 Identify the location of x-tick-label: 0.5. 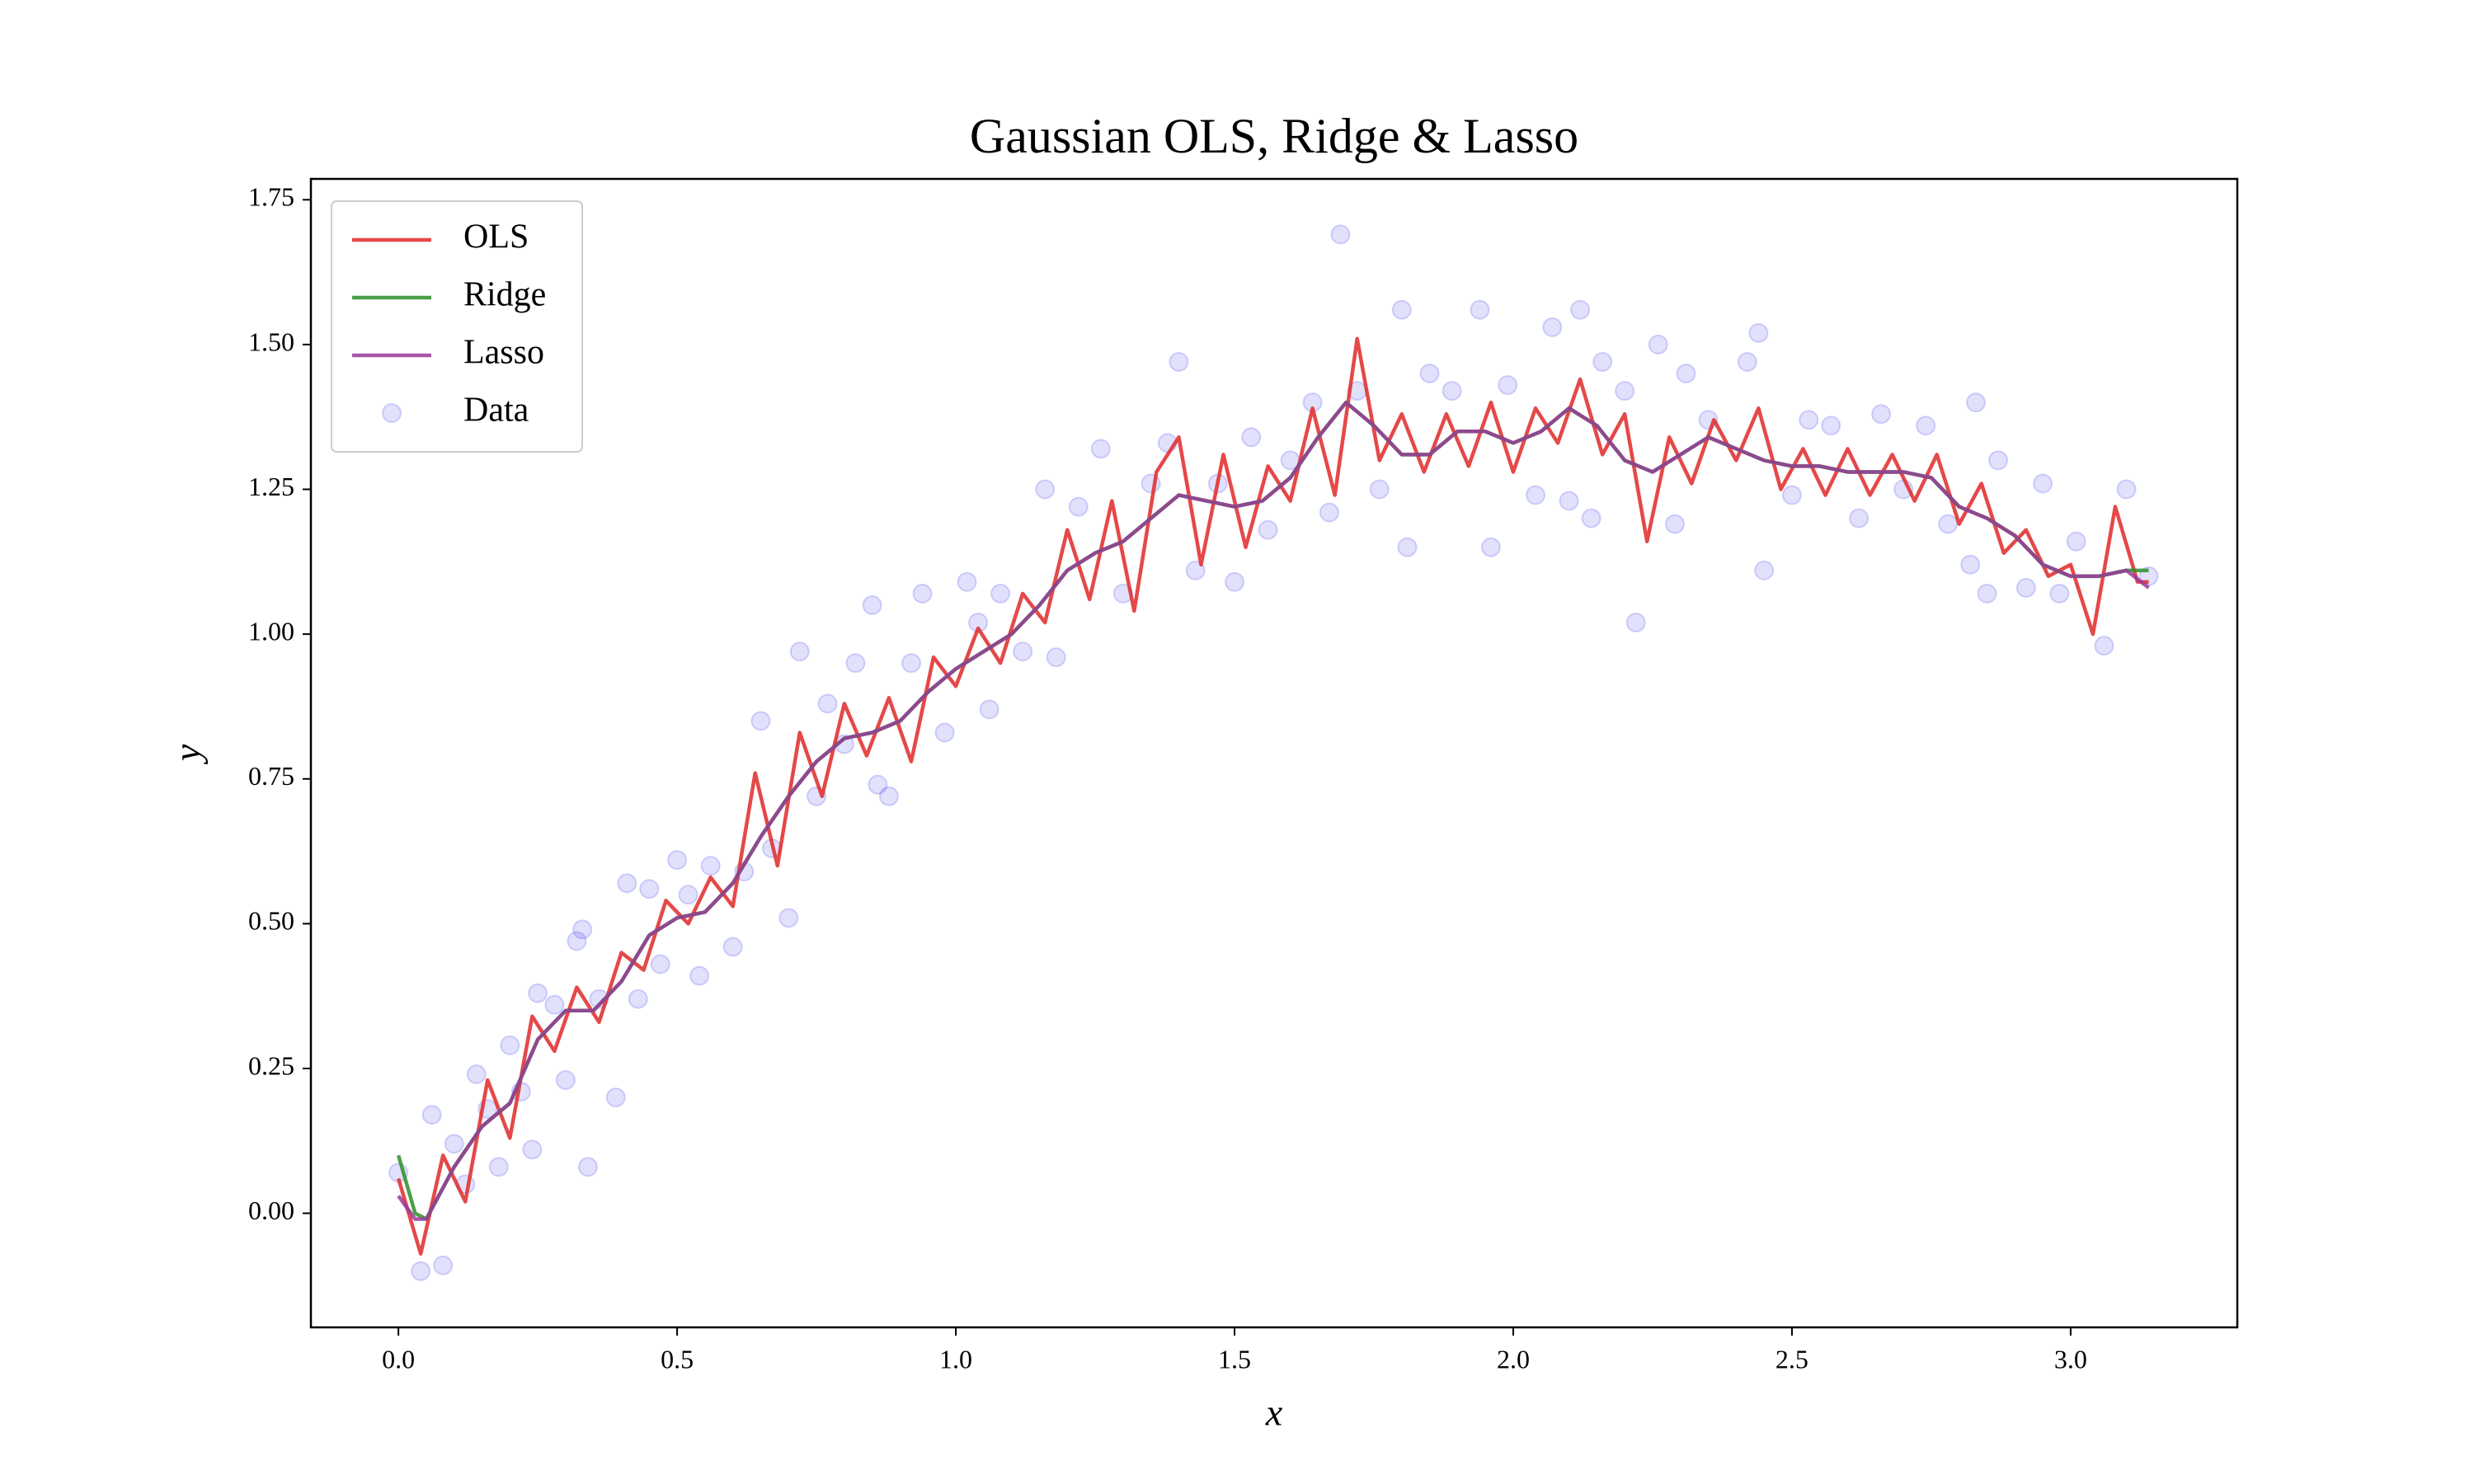
(677, 1359).